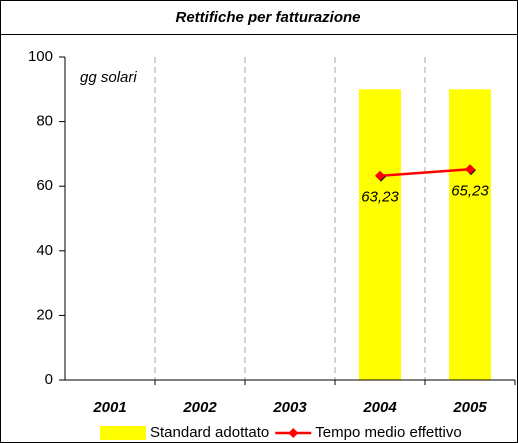  What do you see at coordinates (470, 190) in the screenshot?
I see `data-label: 65,23` at bounding box center [470, 190].